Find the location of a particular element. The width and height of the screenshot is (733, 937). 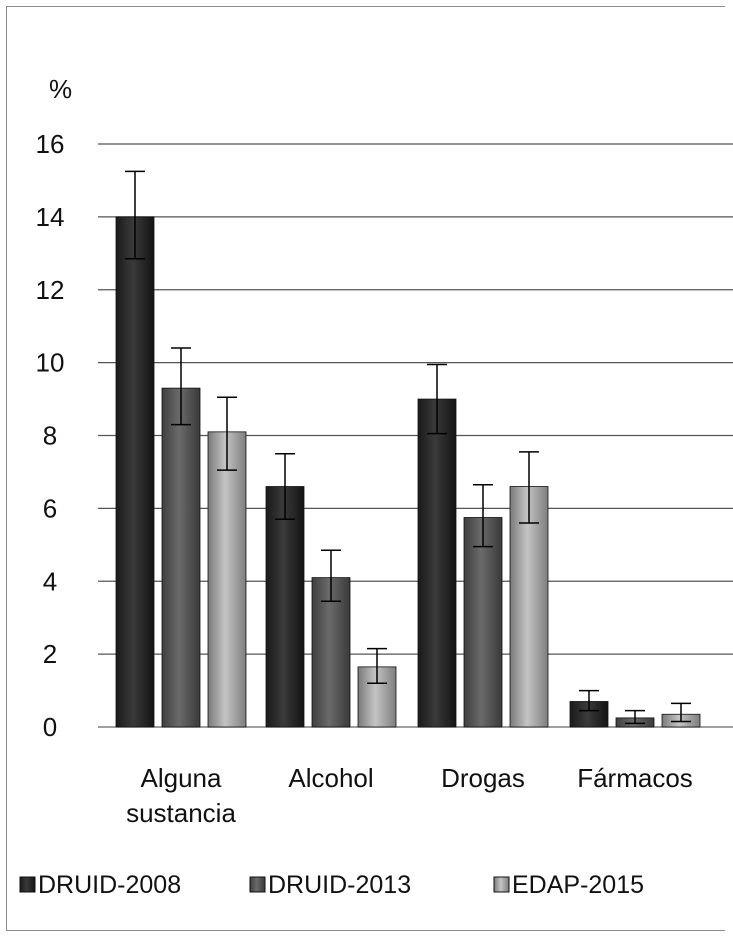

category-label: Alcohol is located at coordinates (330, 778).